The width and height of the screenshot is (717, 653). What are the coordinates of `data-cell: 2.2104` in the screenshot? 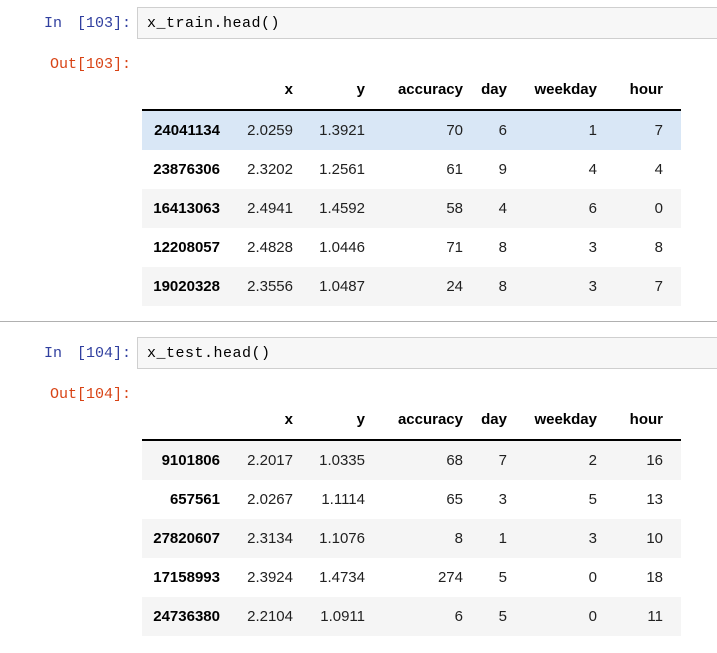 It's located at (270, 616).